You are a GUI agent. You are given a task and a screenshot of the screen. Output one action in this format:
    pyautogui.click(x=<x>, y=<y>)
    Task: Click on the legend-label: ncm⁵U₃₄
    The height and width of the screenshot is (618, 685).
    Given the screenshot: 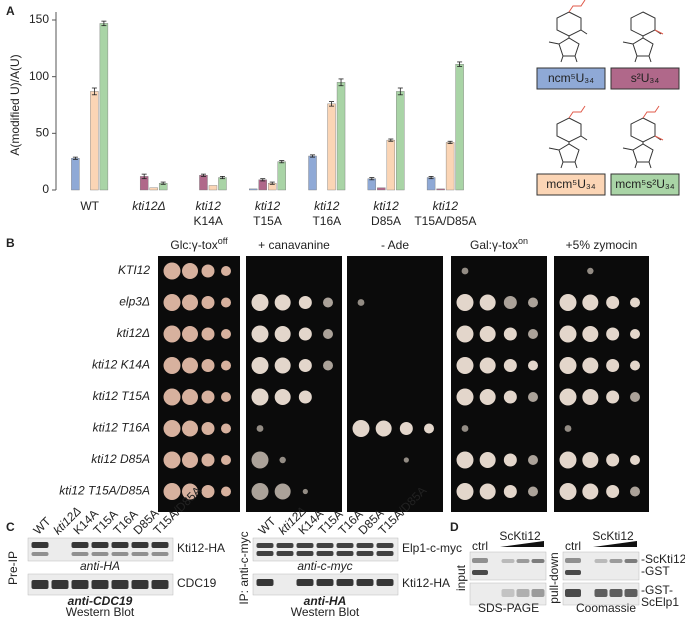 What is the action you would take?
    pyautogui.click(x=571, y=78)
    